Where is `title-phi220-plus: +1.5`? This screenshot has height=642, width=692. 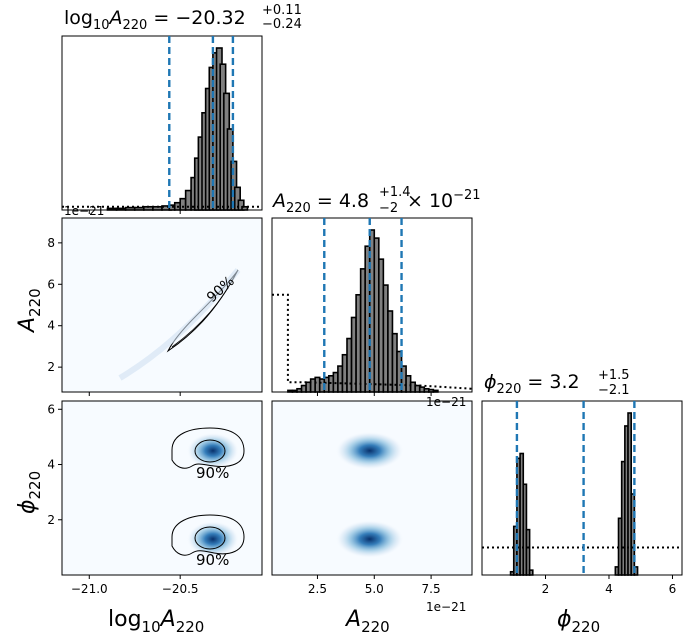
title-phi220-plus: +1.5 is located at coordinates (614, 375).